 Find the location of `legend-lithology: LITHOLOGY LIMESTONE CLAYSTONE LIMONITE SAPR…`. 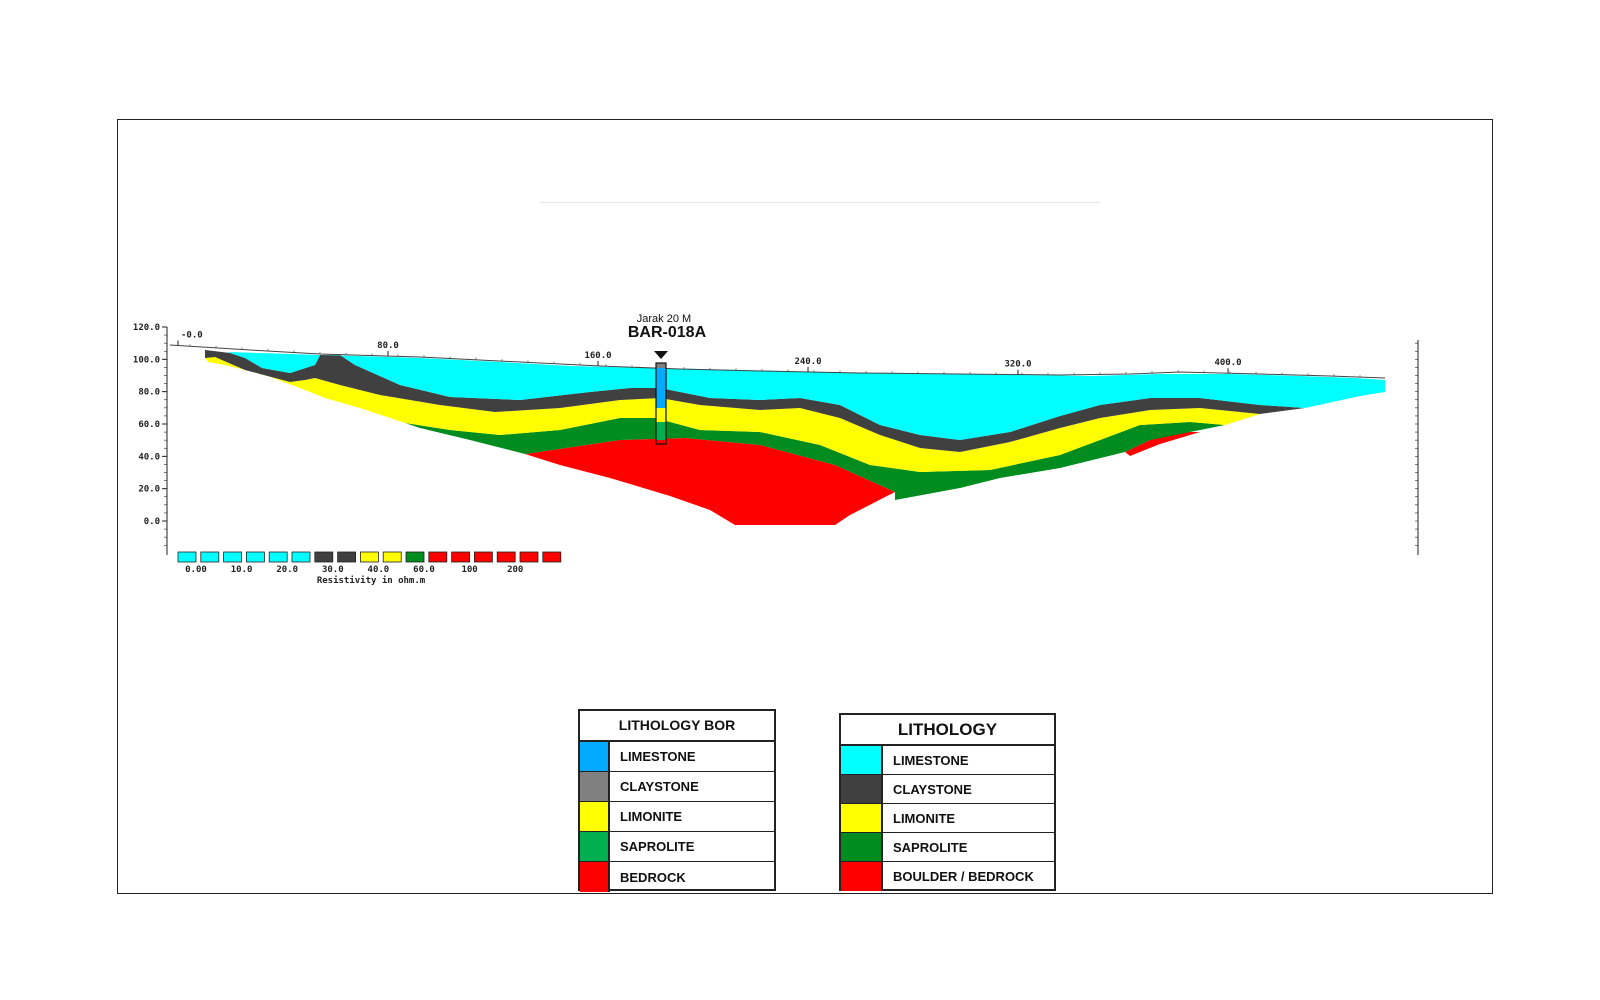

legend-lithology: LITHOLOGY LIMESTONE CLAYSTONE LIMONITE SAPR… is located at coordinates (947, 802).